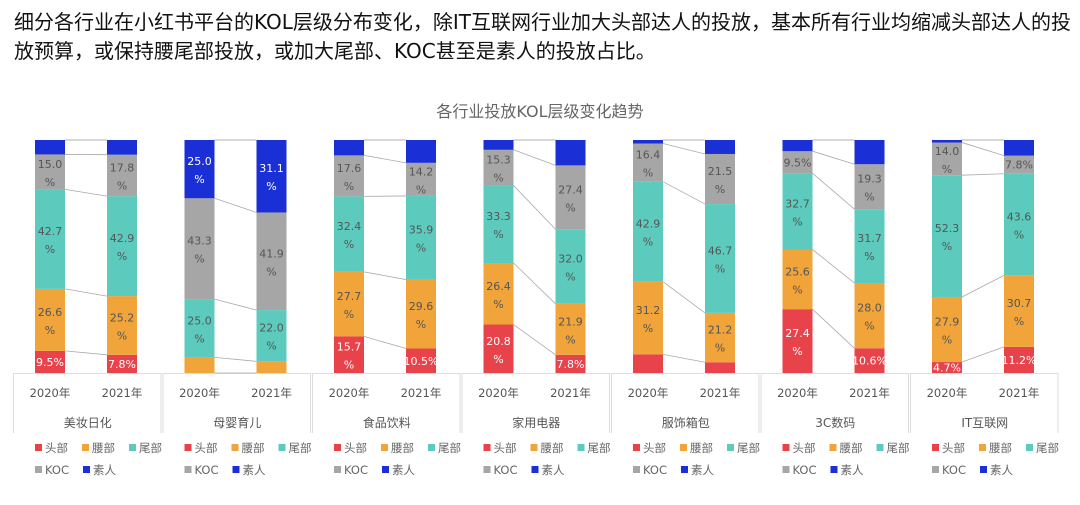 The height and width of the screenshot is (505, 1080). I want to click on data-label: 26.4, so click(498, 286).